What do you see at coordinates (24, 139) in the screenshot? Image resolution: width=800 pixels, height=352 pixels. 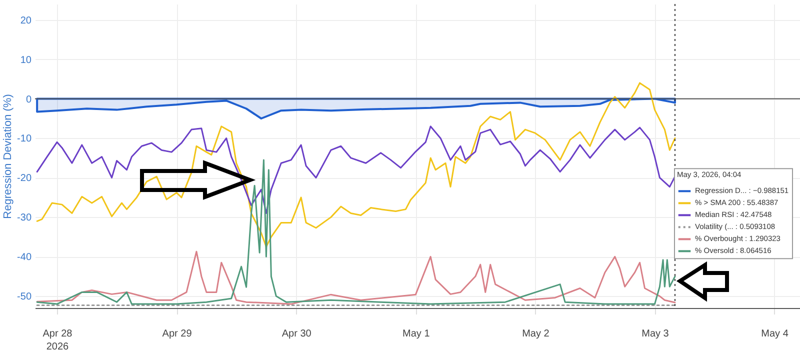 I see `y-tick-label: -10` at bounding box center [24, 139].